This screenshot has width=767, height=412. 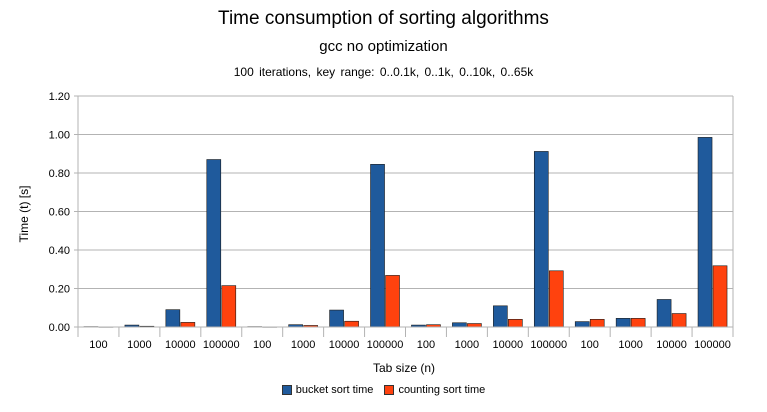 I want to click on legend-label-bucket: bucket sort time, so click(x=334, y=390).